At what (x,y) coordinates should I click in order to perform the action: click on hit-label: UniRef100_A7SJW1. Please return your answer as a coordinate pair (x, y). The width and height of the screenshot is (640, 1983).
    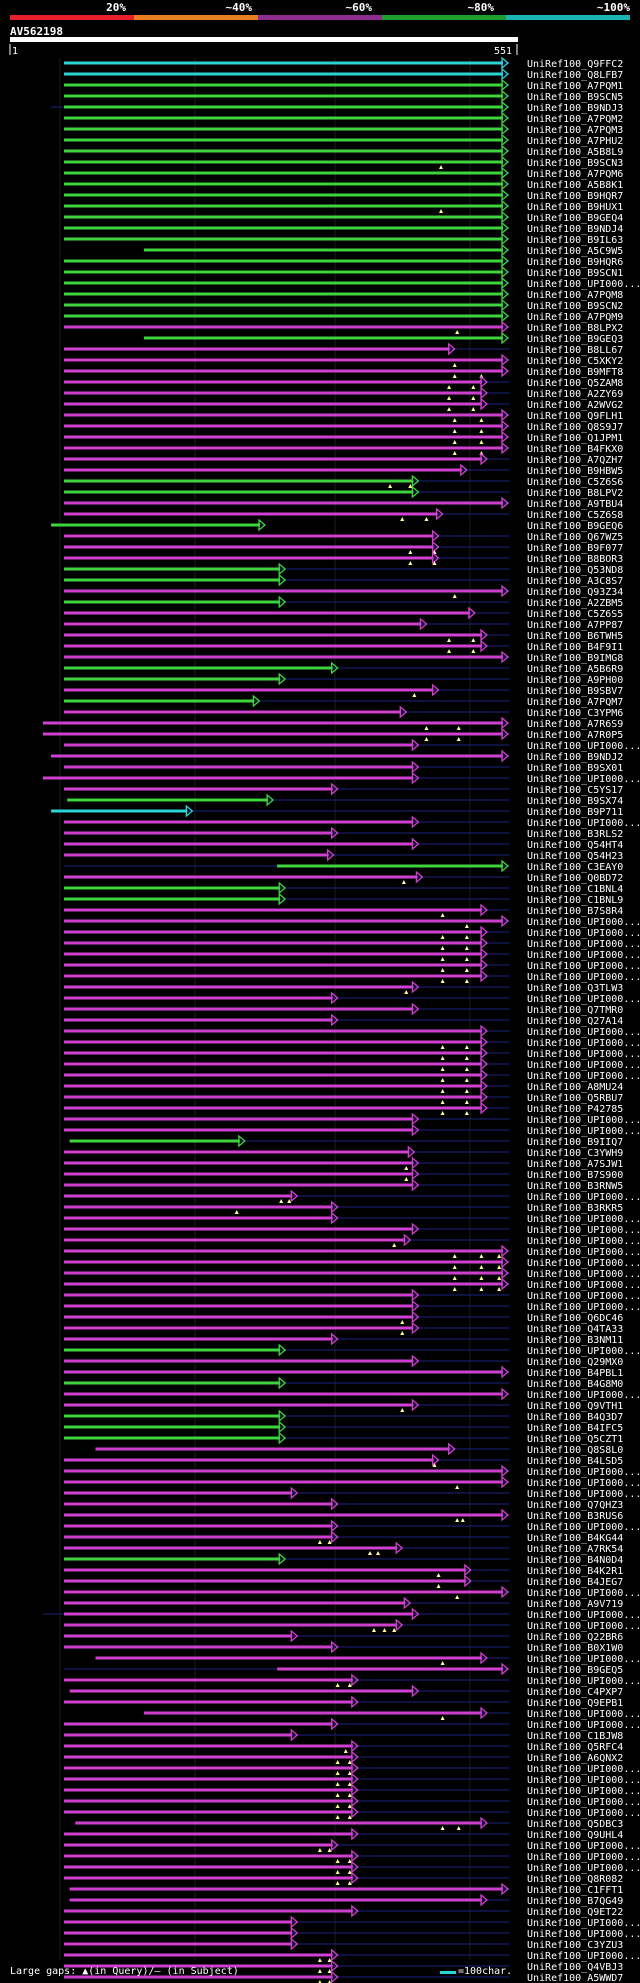
    Looking at the image, I should click on (575, 1164).